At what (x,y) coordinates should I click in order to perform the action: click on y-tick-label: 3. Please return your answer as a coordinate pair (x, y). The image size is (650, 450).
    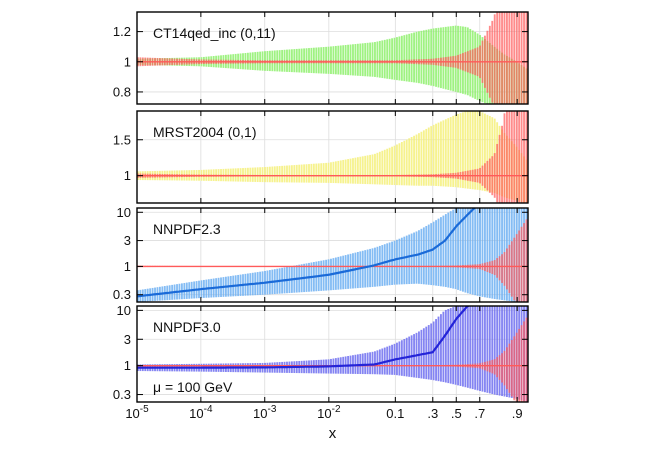
    Looking at the image, I should click on (127, 339).